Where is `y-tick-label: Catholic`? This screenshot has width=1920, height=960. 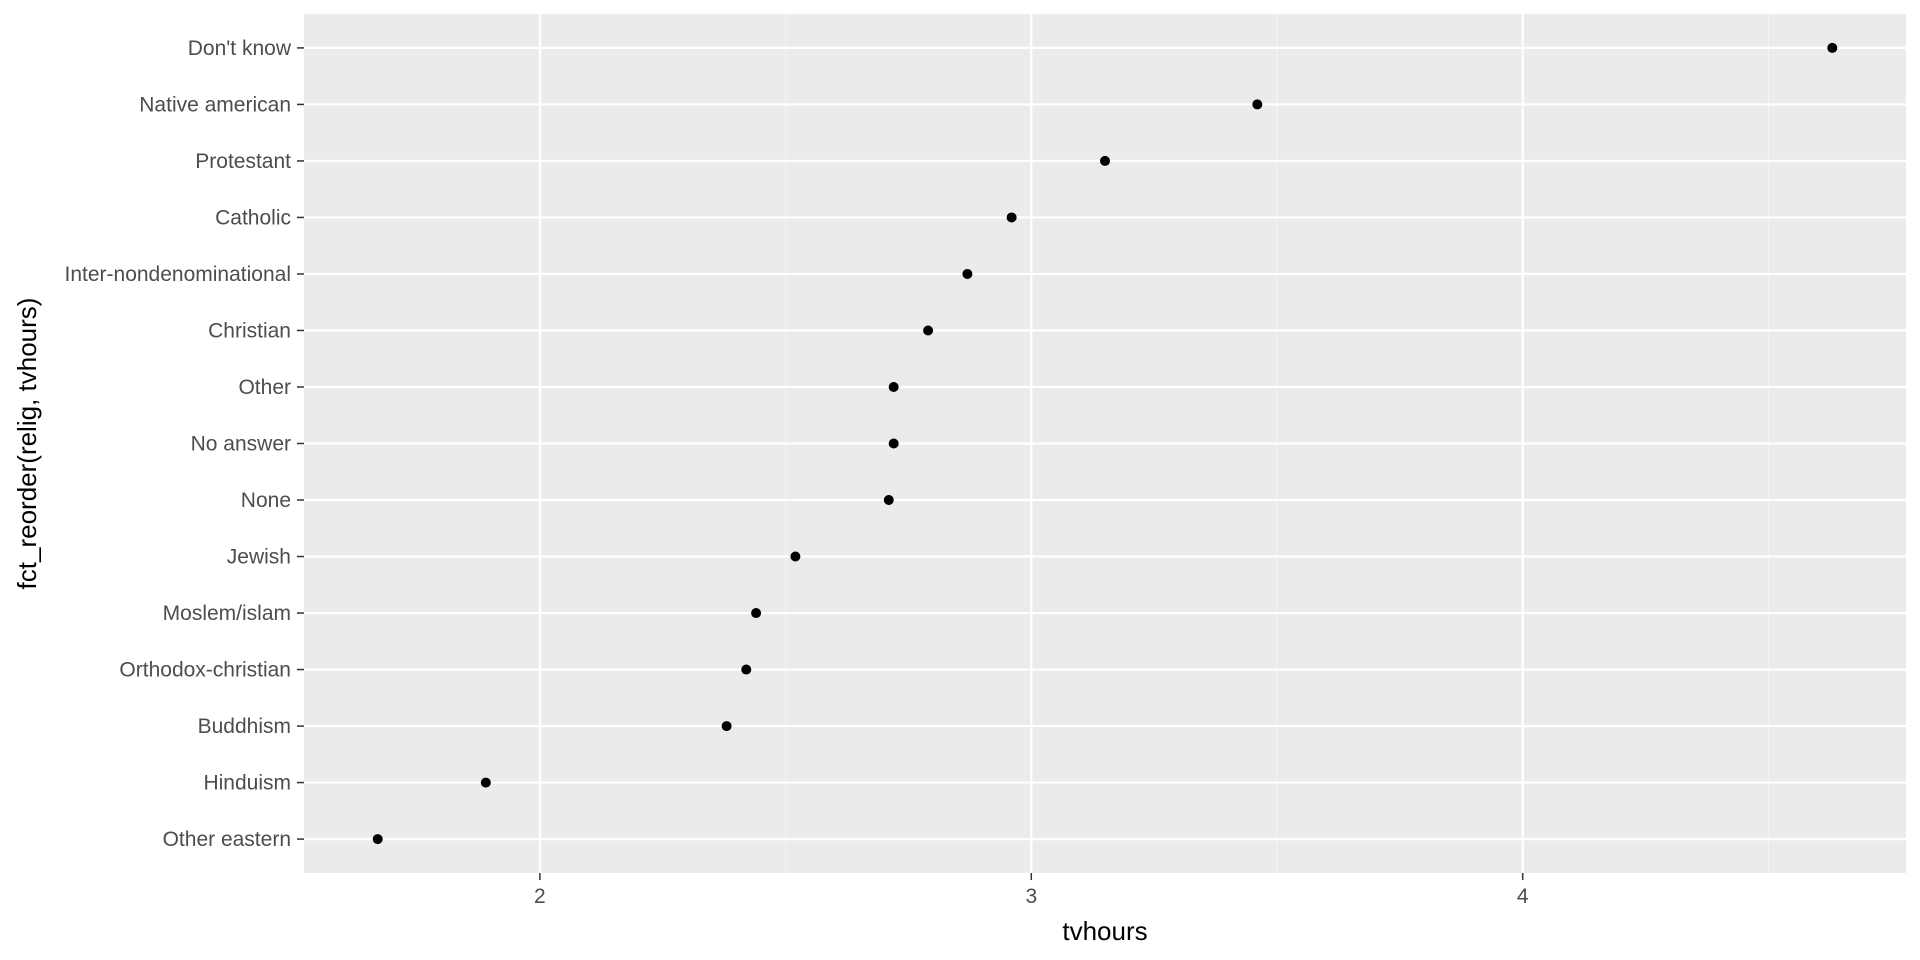
y-tick-label: Catholic is located at coordinates (253, 217).